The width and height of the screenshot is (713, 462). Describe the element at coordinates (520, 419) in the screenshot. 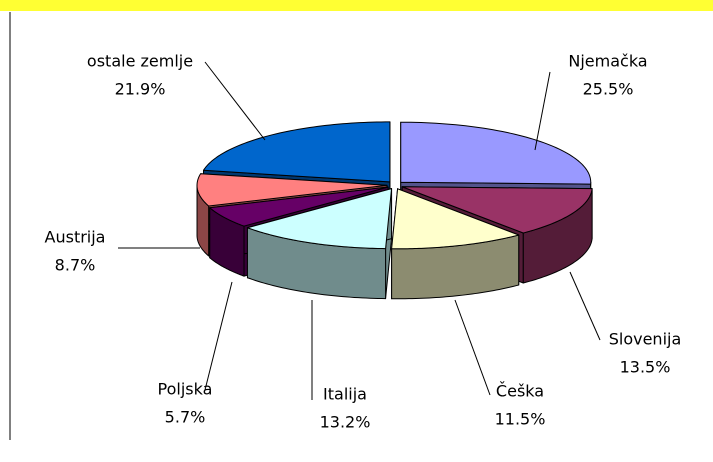

I see `value-label: 11.5%` at that location.